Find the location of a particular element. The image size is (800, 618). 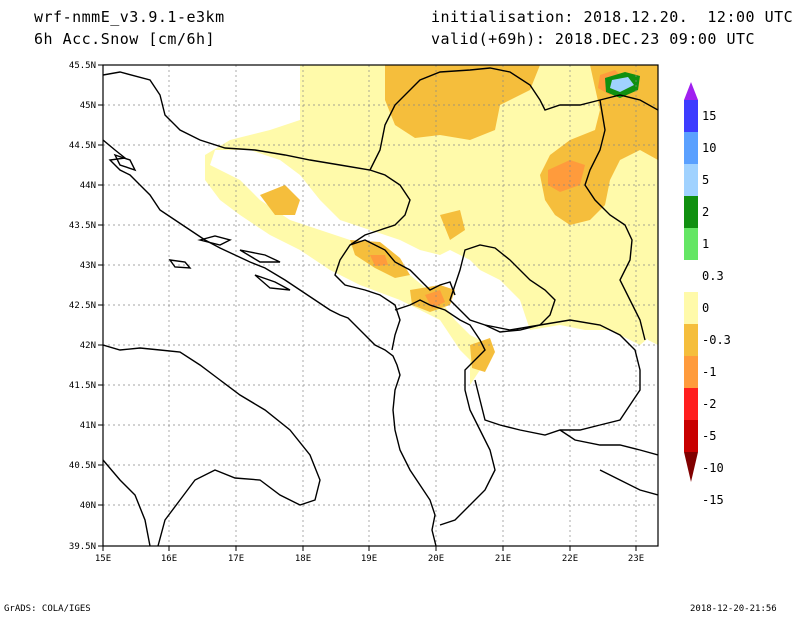

albania-border is located at coordinates (445, 412).